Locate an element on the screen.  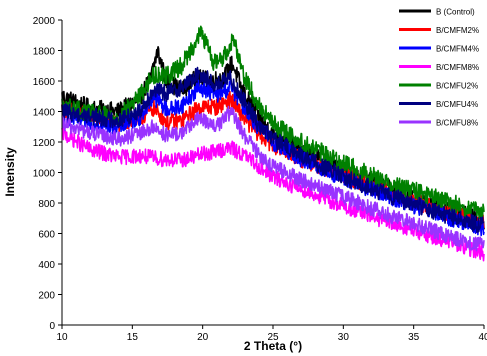
y-axis-label: Intensity is located at coordinates (10, 172).